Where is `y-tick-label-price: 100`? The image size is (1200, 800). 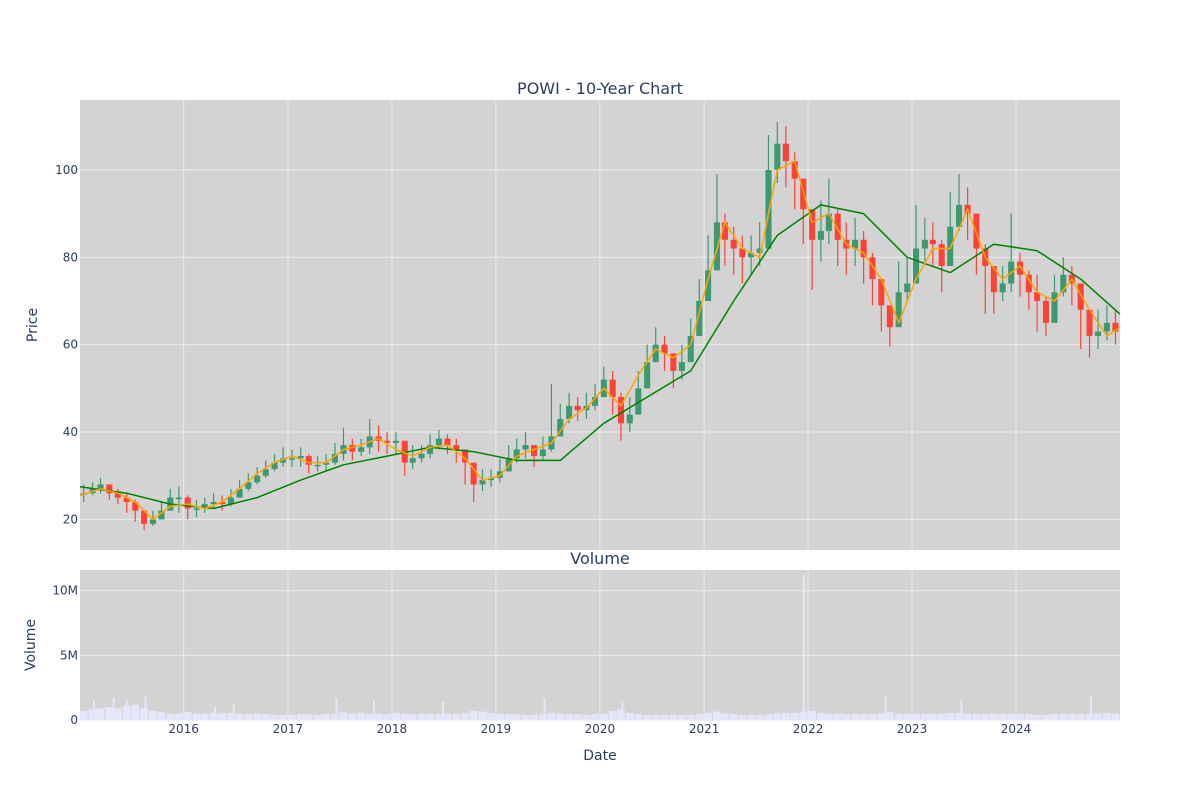 y-tick-label-price: 100 is located at coordinates (66, 170).